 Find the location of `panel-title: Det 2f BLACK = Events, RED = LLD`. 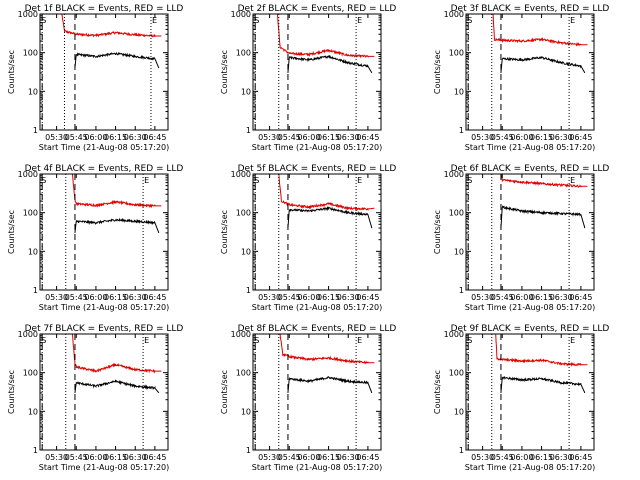

panel-title: Det 2f BLACK = Events, RED = LLD is located at coordinates (317, 9).